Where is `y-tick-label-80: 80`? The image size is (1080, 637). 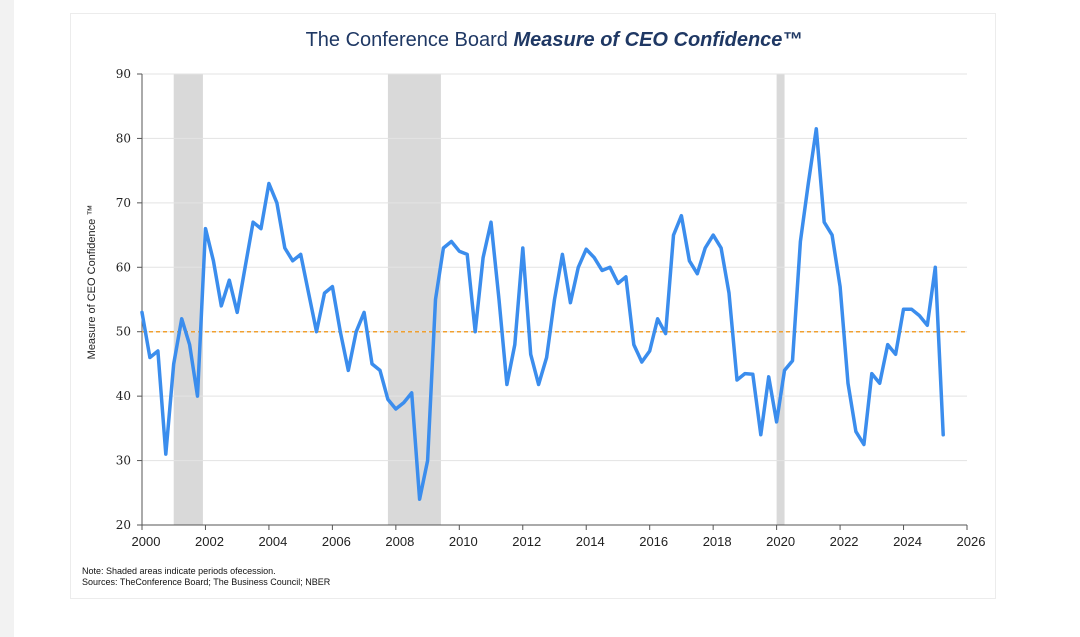 y-tick-label-80: 80 is located at coordinates (123, 138).